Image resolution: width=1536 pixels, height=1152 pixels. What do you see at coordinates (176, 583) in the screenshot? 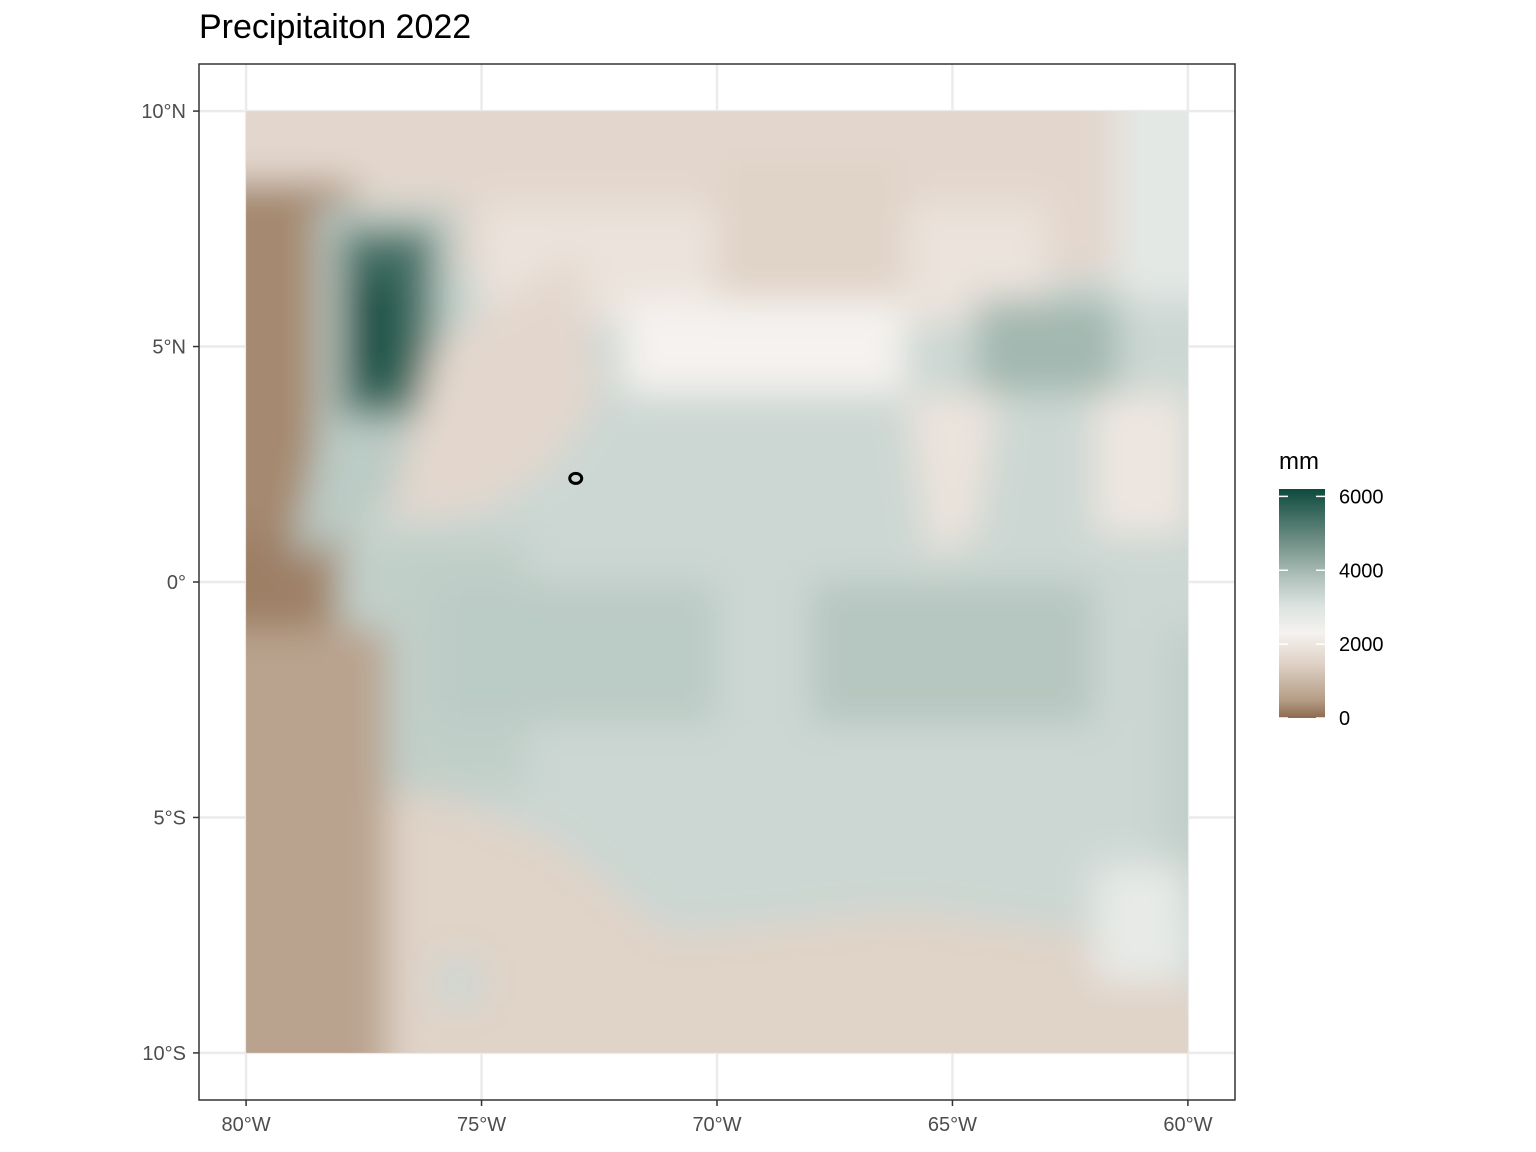
I see `y-axis-tick-label: 0°` at bounding box center [176, 583].